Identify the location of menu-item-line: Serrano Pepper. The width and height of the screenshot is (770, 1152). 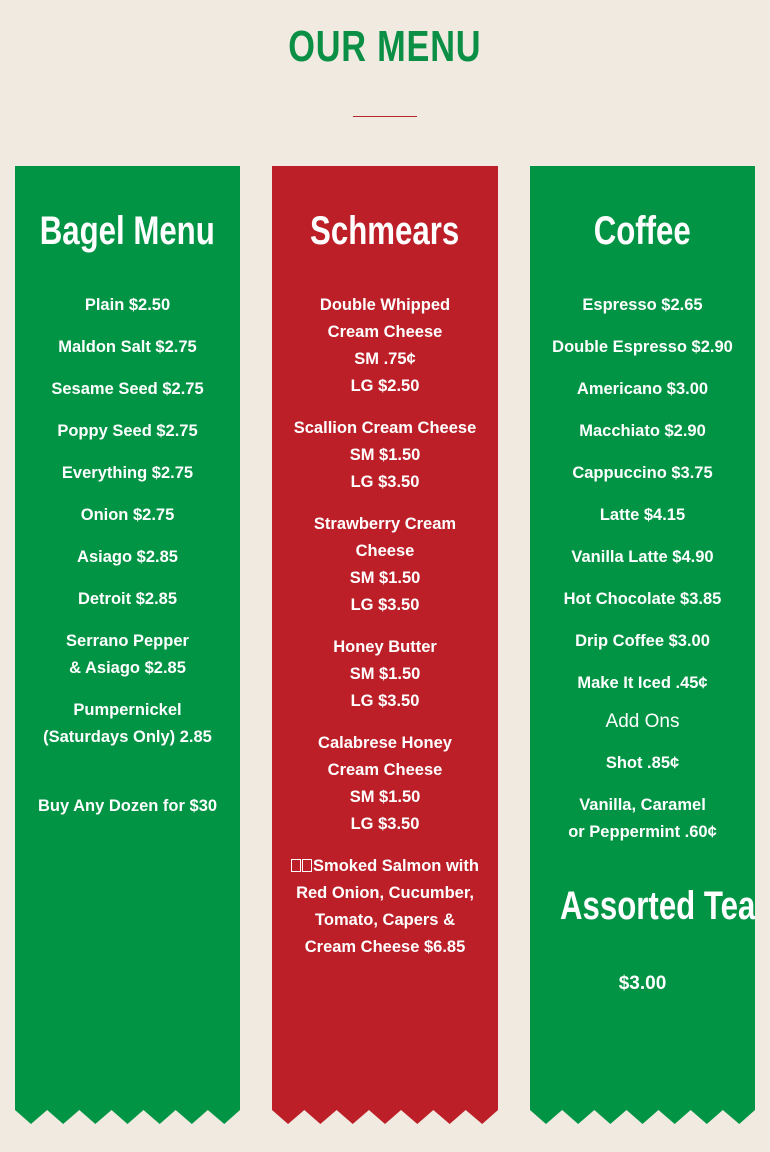
(127, 641).